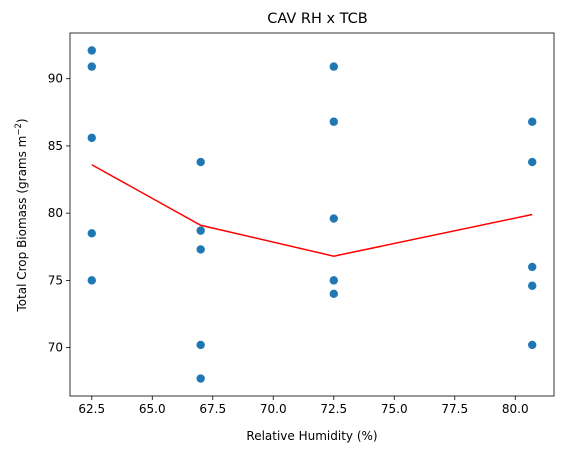 This screenshot has width=570, height=453. What do you see at coordinates (22, 120) in the screenshot?
I see `y-axis-title-close: )` at bounding box center [22, 120].